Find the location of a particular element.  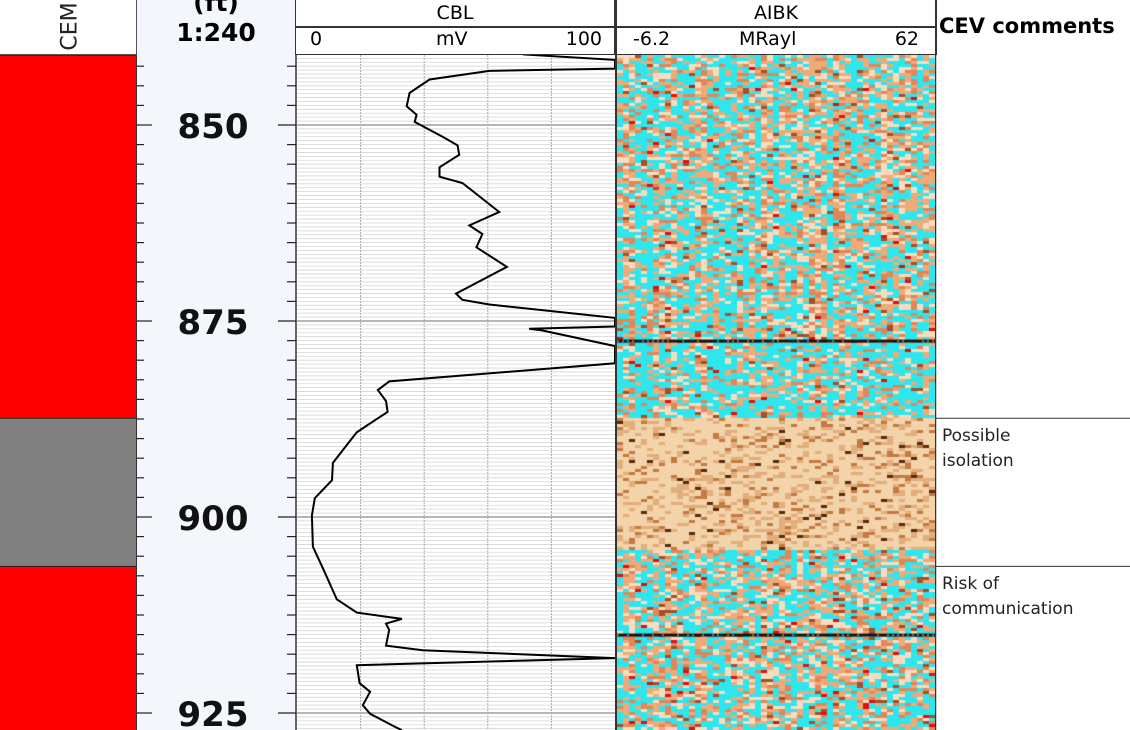

cbl-track-header: CBL 0 mV 100 is located at coordinates (455, 27).